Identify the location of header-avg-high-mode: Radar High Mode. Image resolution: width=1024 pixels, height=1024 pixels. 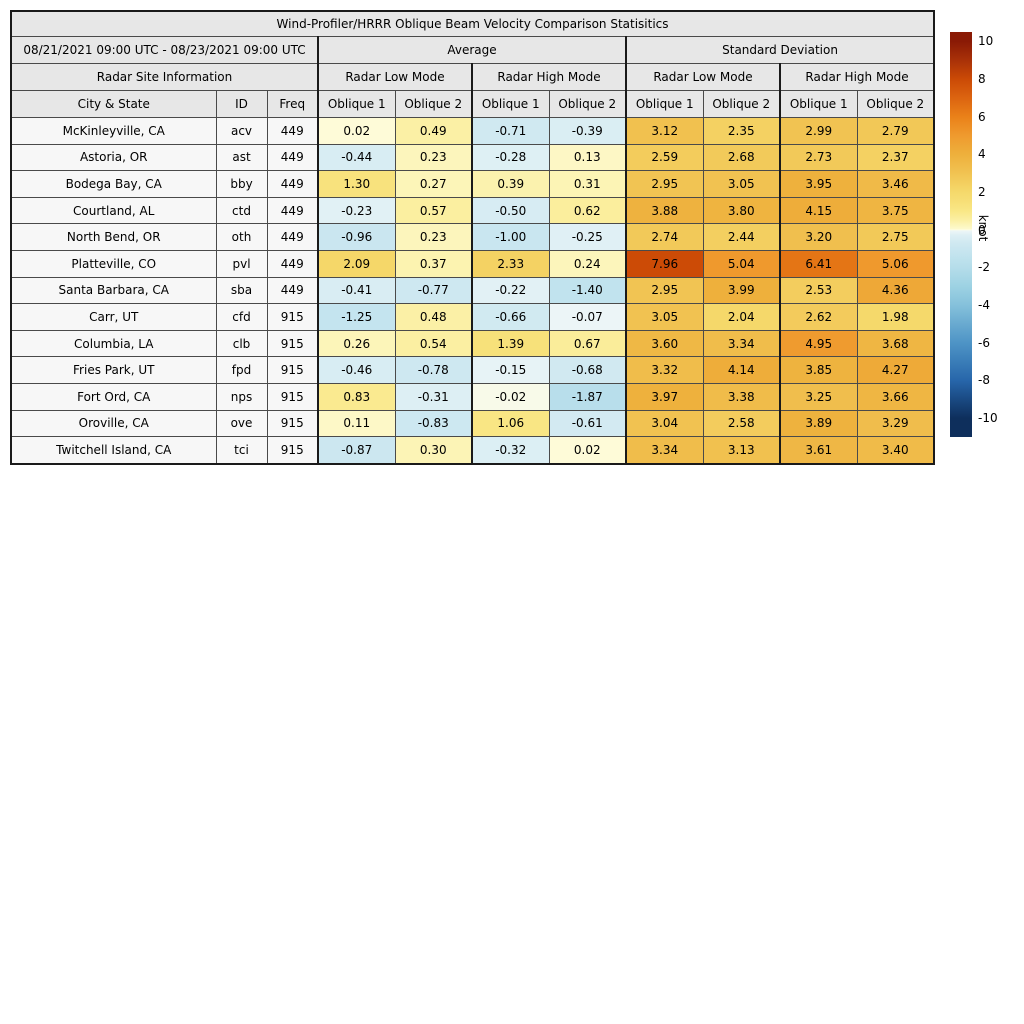
(549, 77).